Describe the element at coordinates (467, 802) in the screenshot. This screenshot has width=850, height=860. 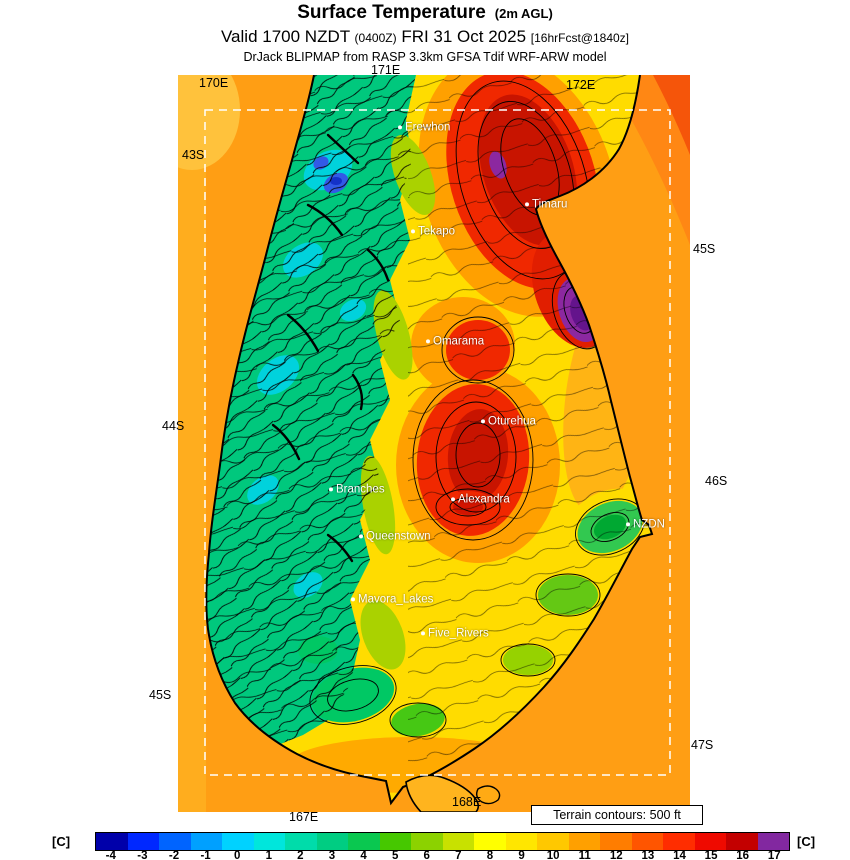
I see `axis-label-168e: 168E` at that location.